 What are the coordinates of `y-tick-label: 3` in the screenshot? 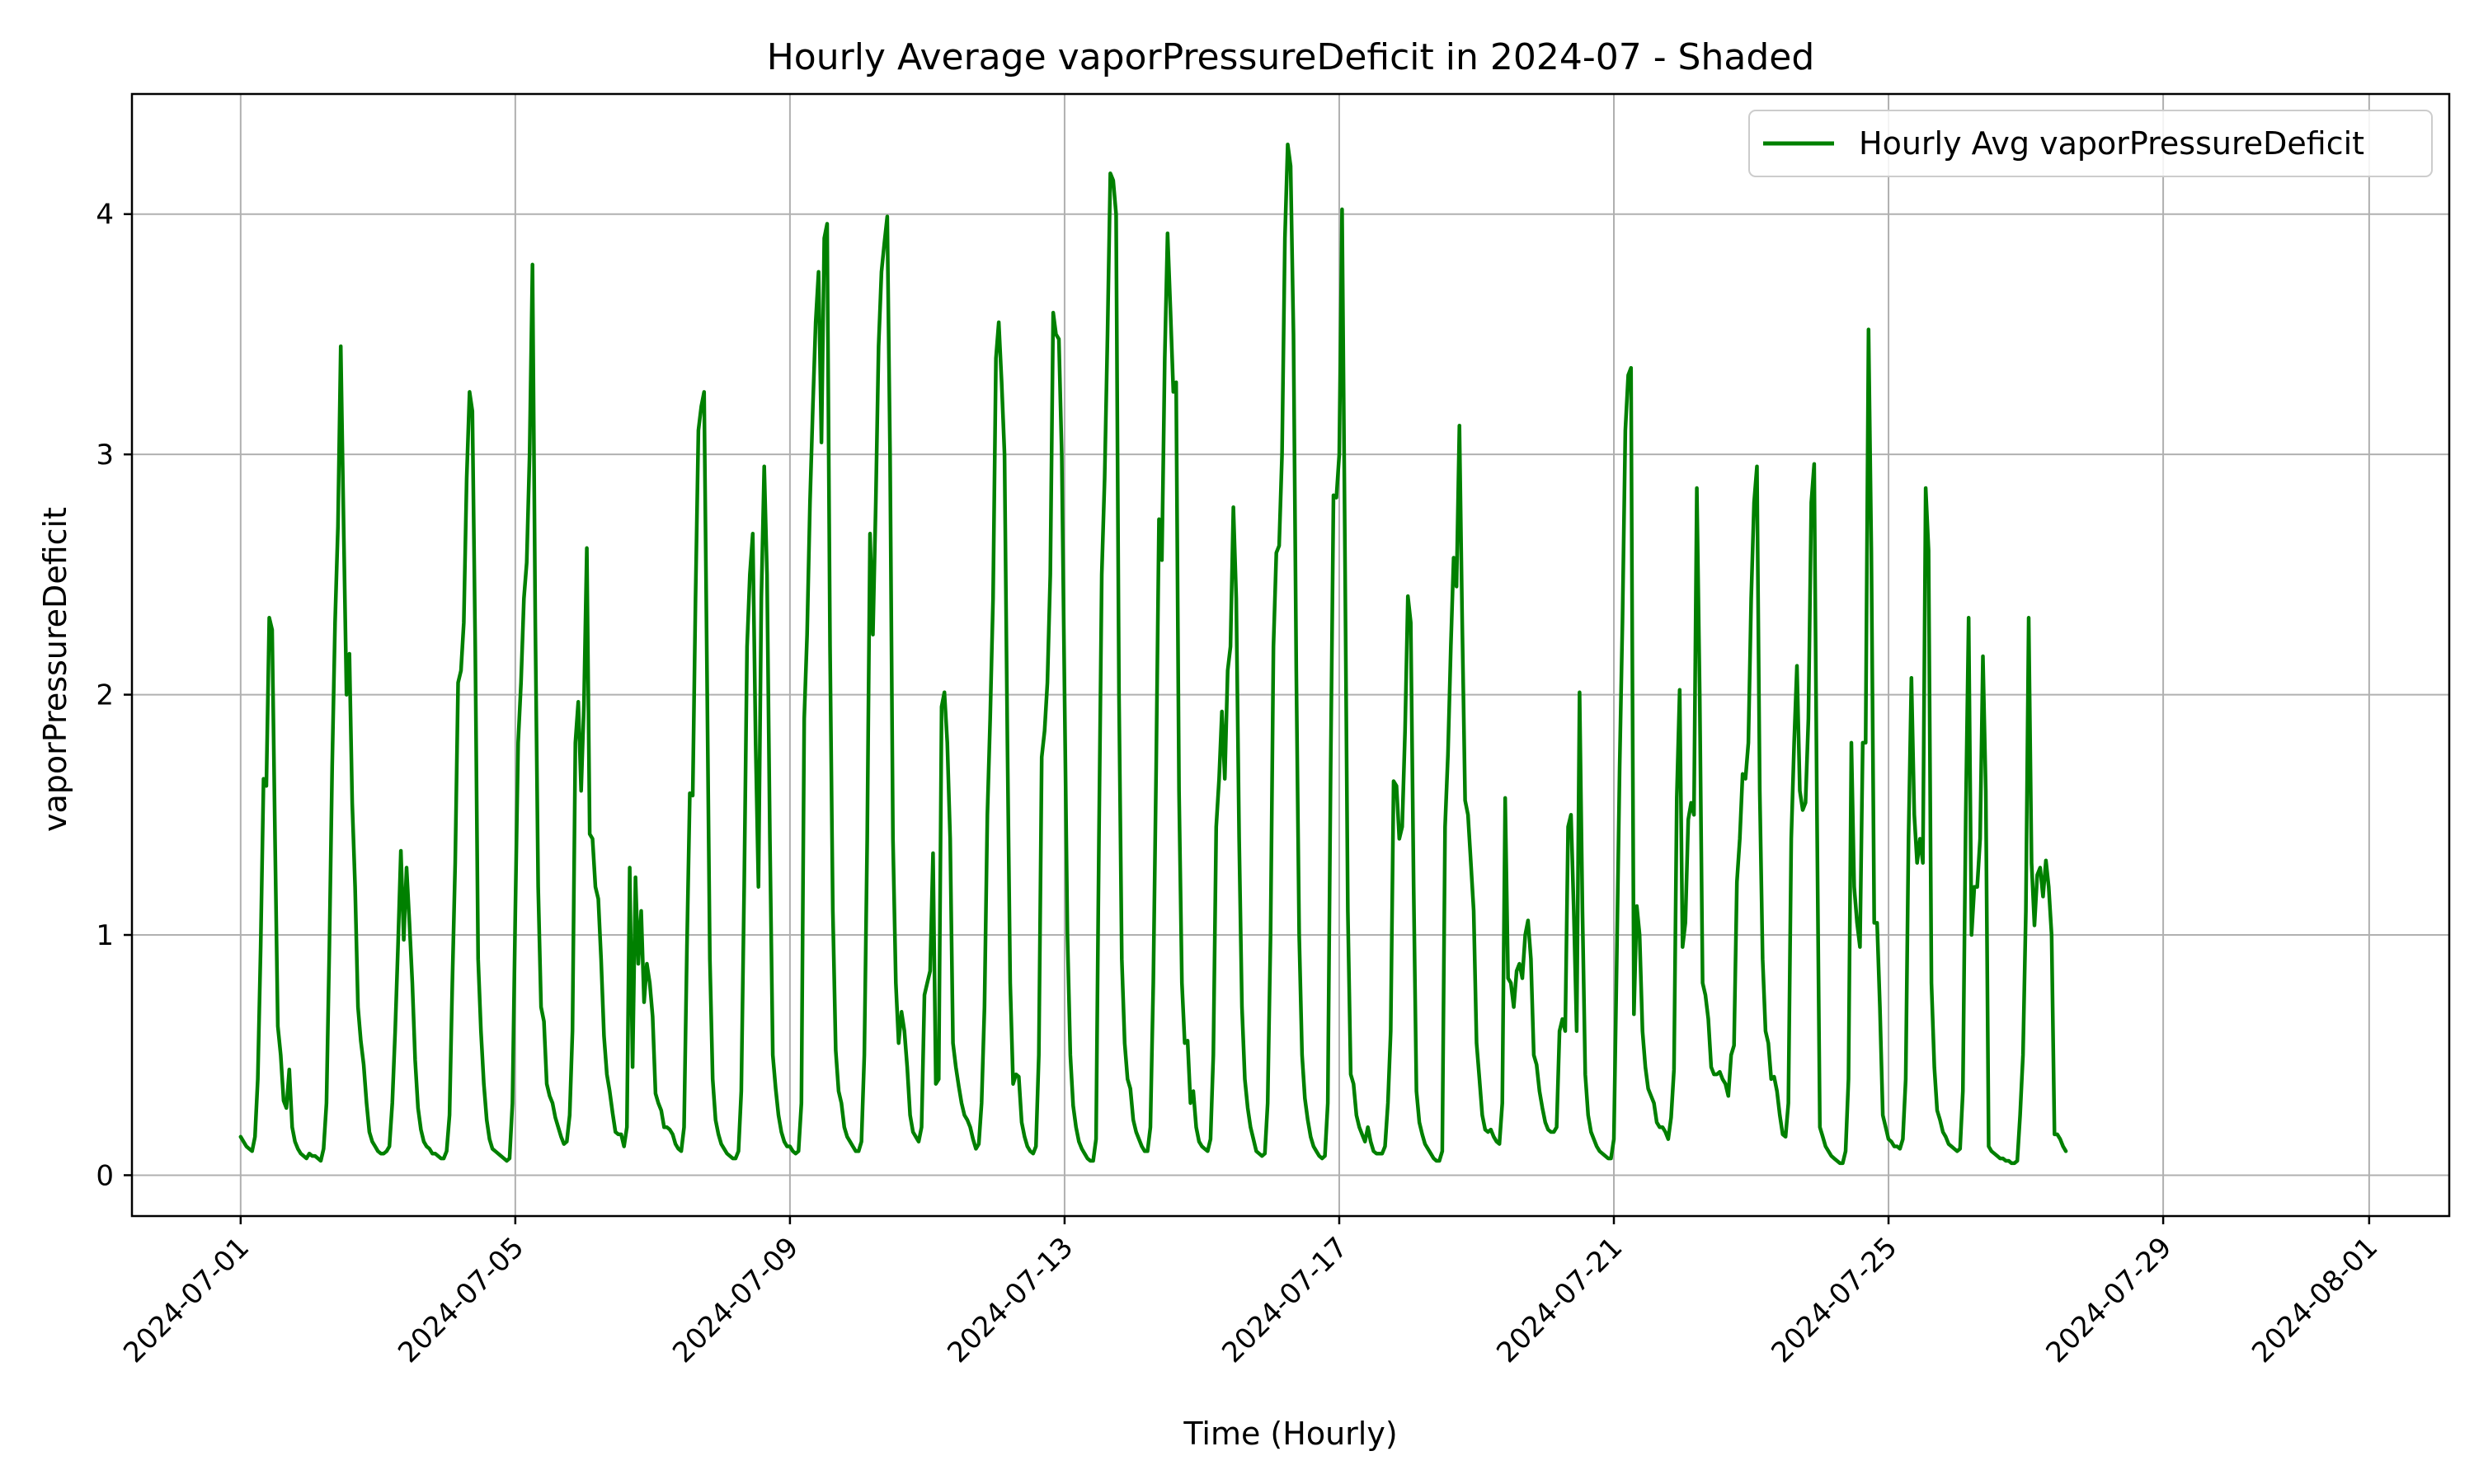 It's located at (105, 455).